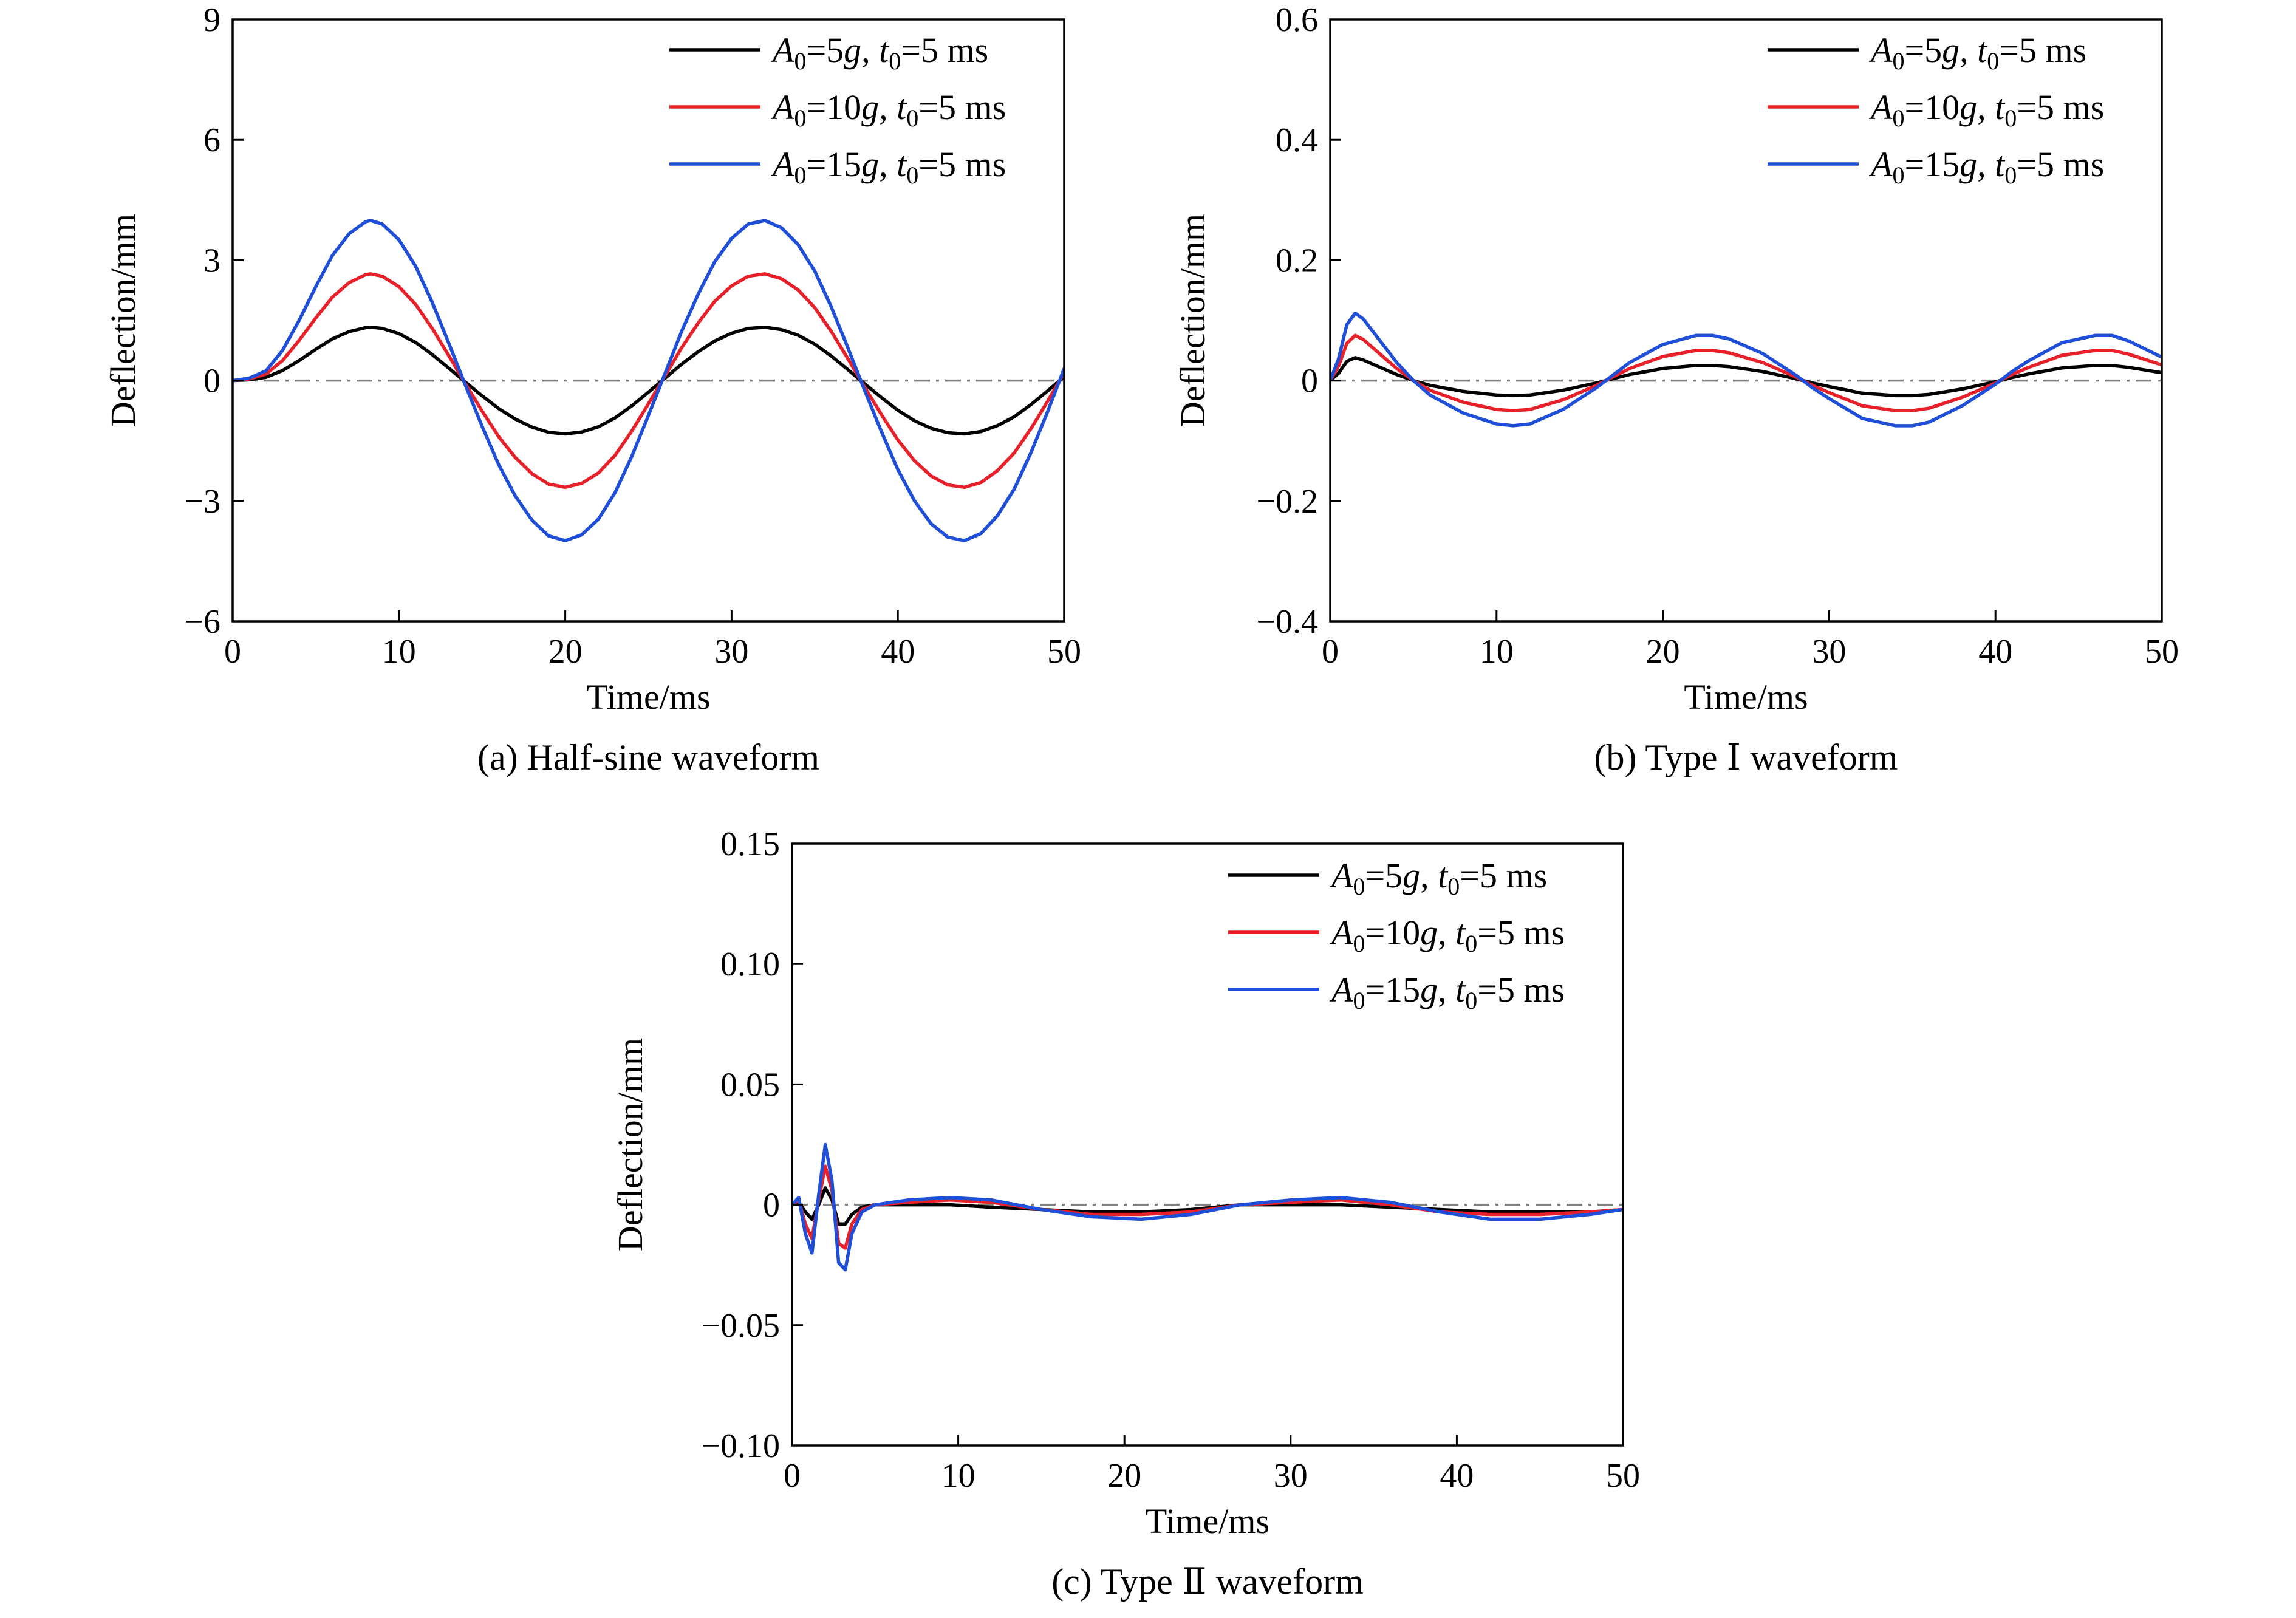  I want to click on y-tick-label: −0.4, so click(1287, 622).